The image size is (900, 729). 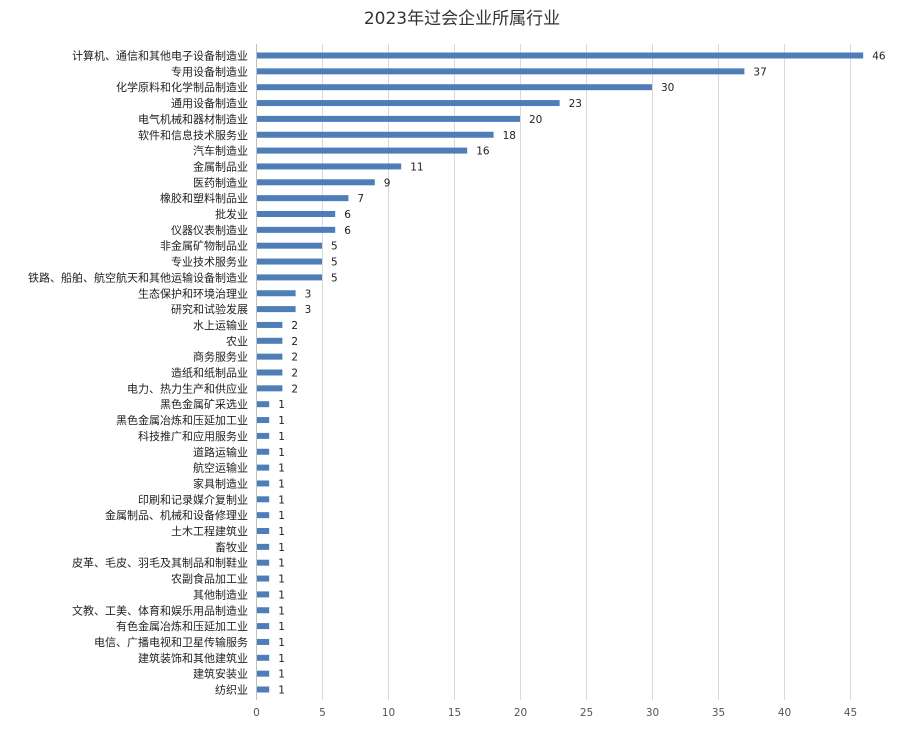 I want to click on category-label: 纺织业, so click(x=231, y=690).